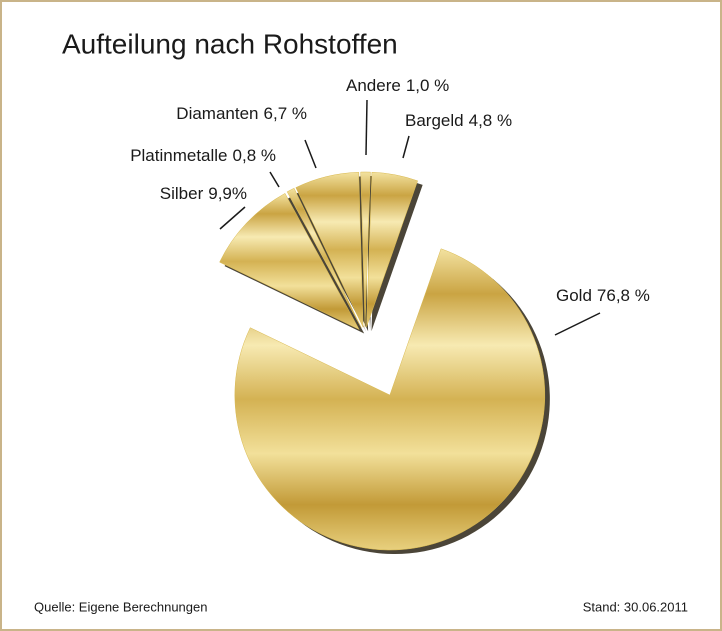 This screenshot has height=631, width=722. What do you see at coordinates (490, 120) in the screenshot?
I see `value-label: 4,8 %` at bounding box center [490, 120].